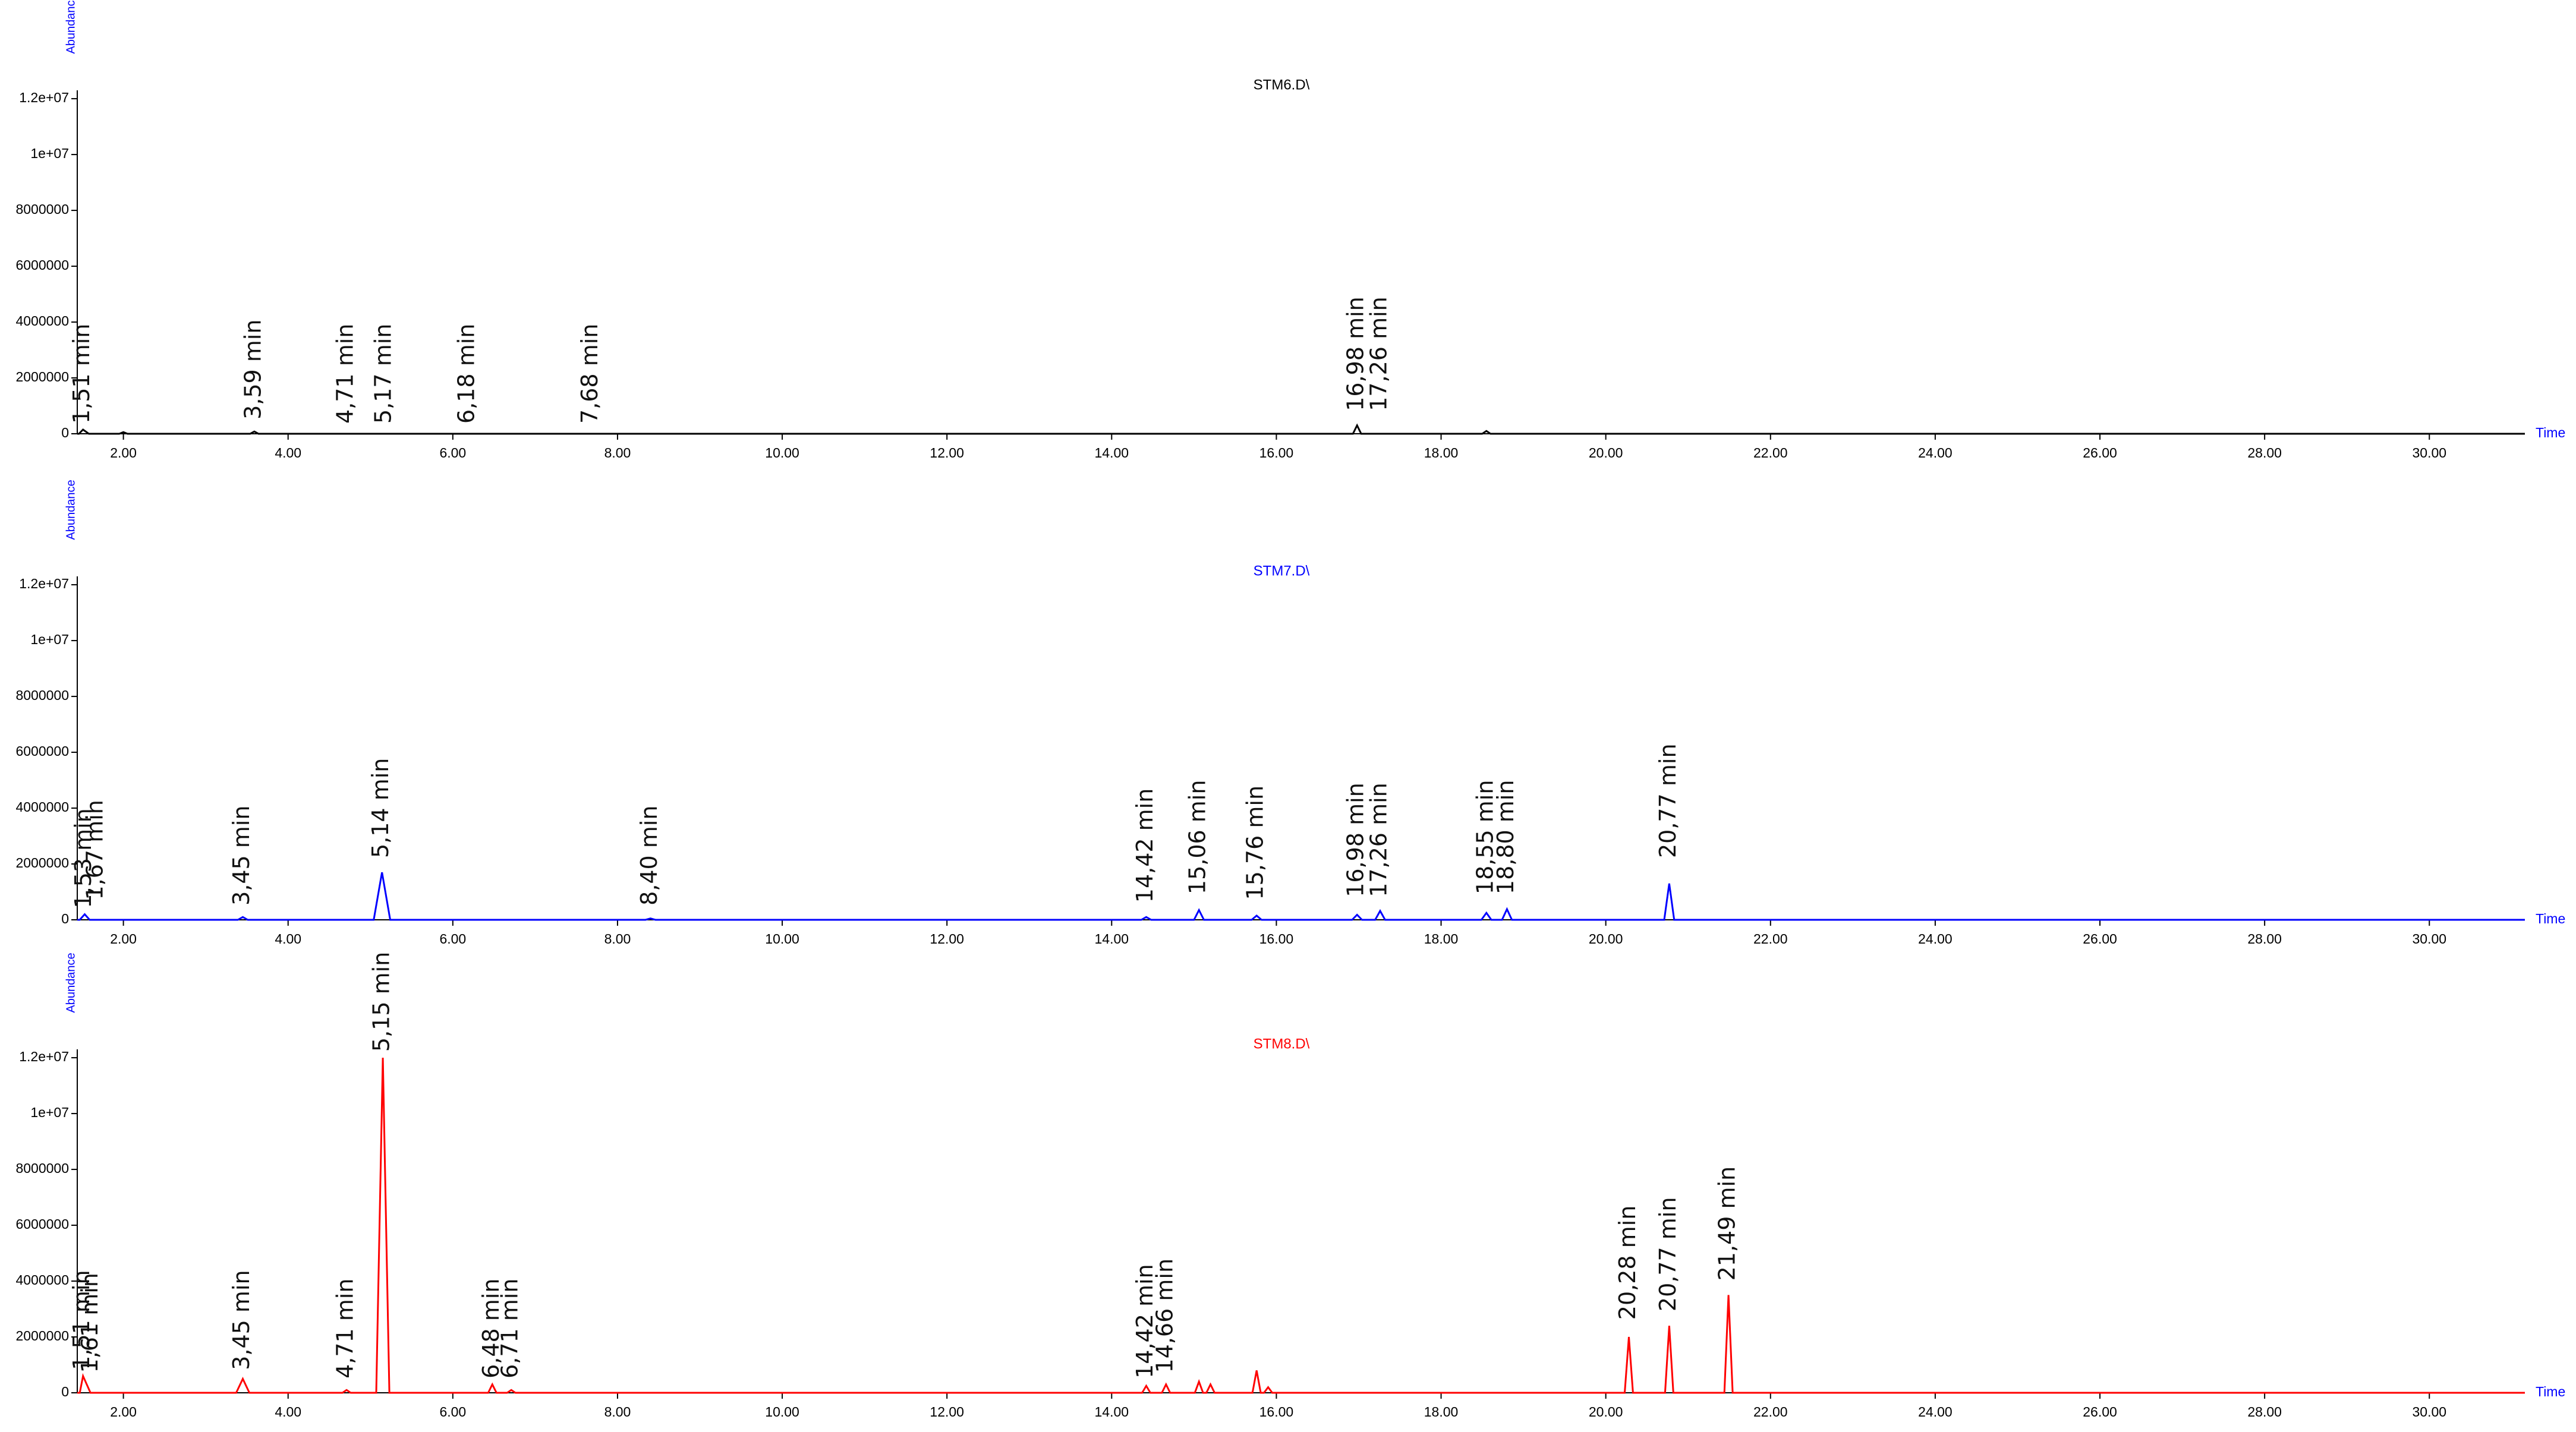 The width and height of the screenshot is (2576, 1432). What do you see at coordinates (1727, 1224) in the screenshot?
I see `peak-label: 21,49 min` at bounding box center [1727, 1224].